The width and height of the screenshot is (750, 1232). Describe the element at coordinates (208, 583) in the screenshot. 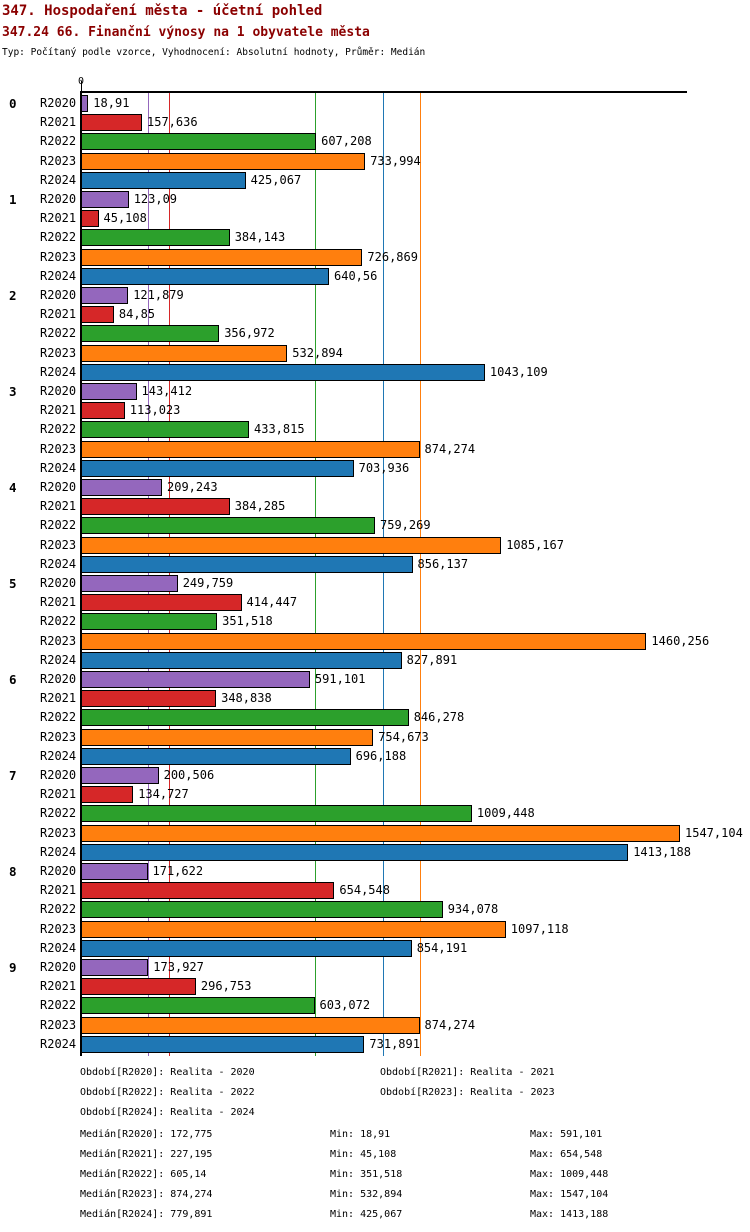

I see `bar-value-label: 249,759` at that location.